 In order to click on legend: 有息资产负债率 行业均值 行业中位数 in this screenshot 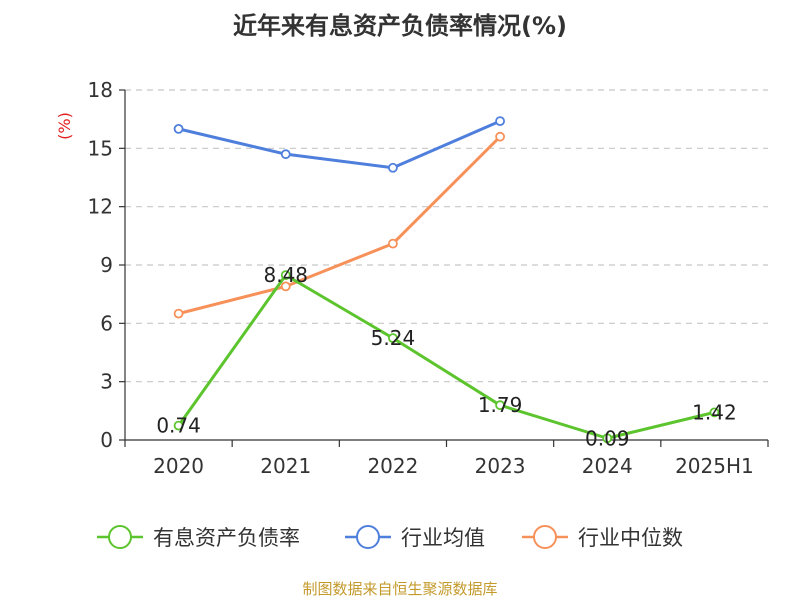, I will do `click(390, 537)`.